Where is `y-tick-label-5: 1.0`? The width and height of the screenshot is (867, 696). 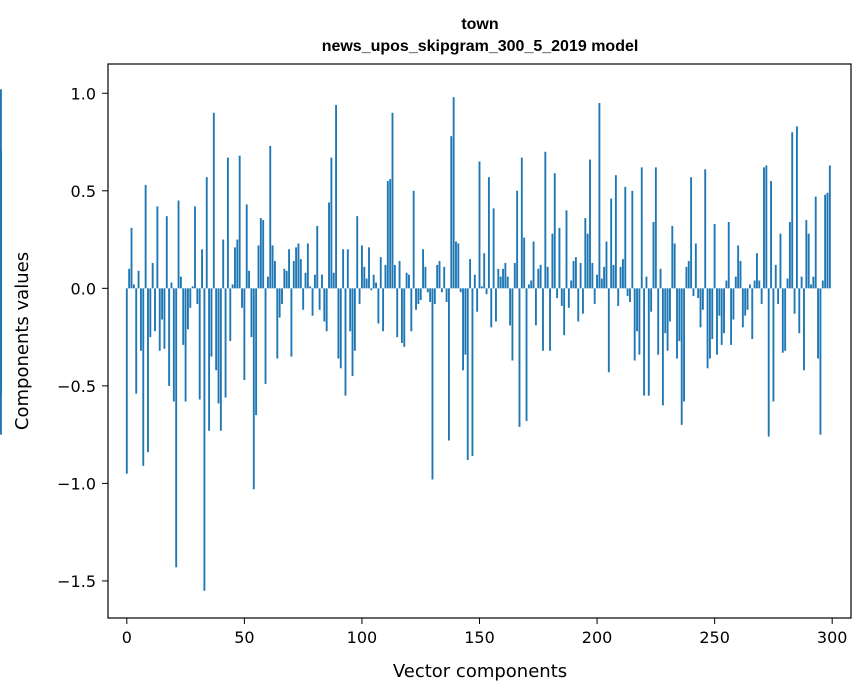
y-tick-label-5: 1.0 is located at coordinates (83, 93).